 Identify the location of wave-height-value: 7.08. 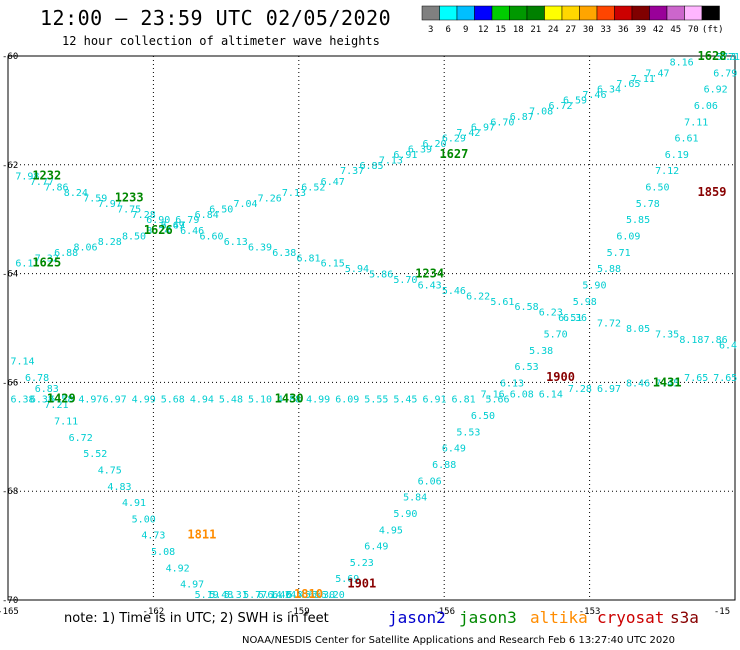
(541, 111).